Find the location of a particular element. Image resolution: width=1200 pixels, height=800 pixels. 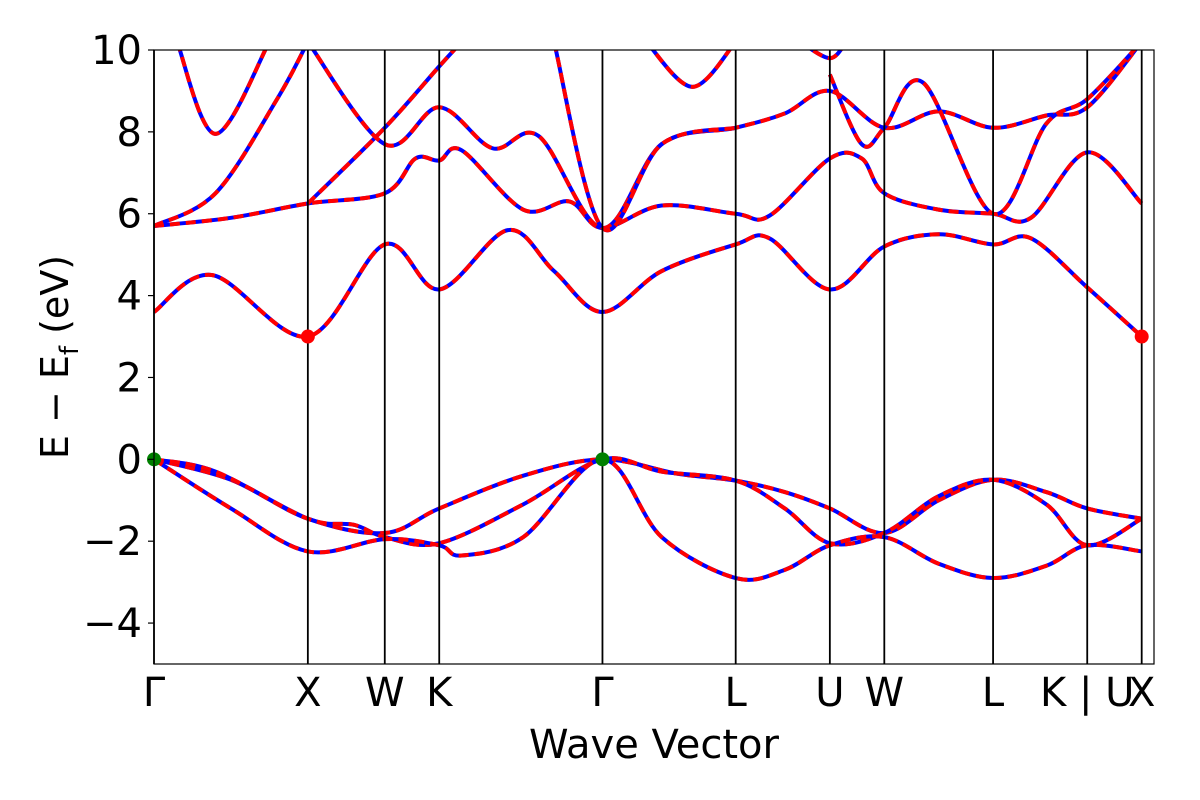

marker-layer is located at coordinates (648, 398).